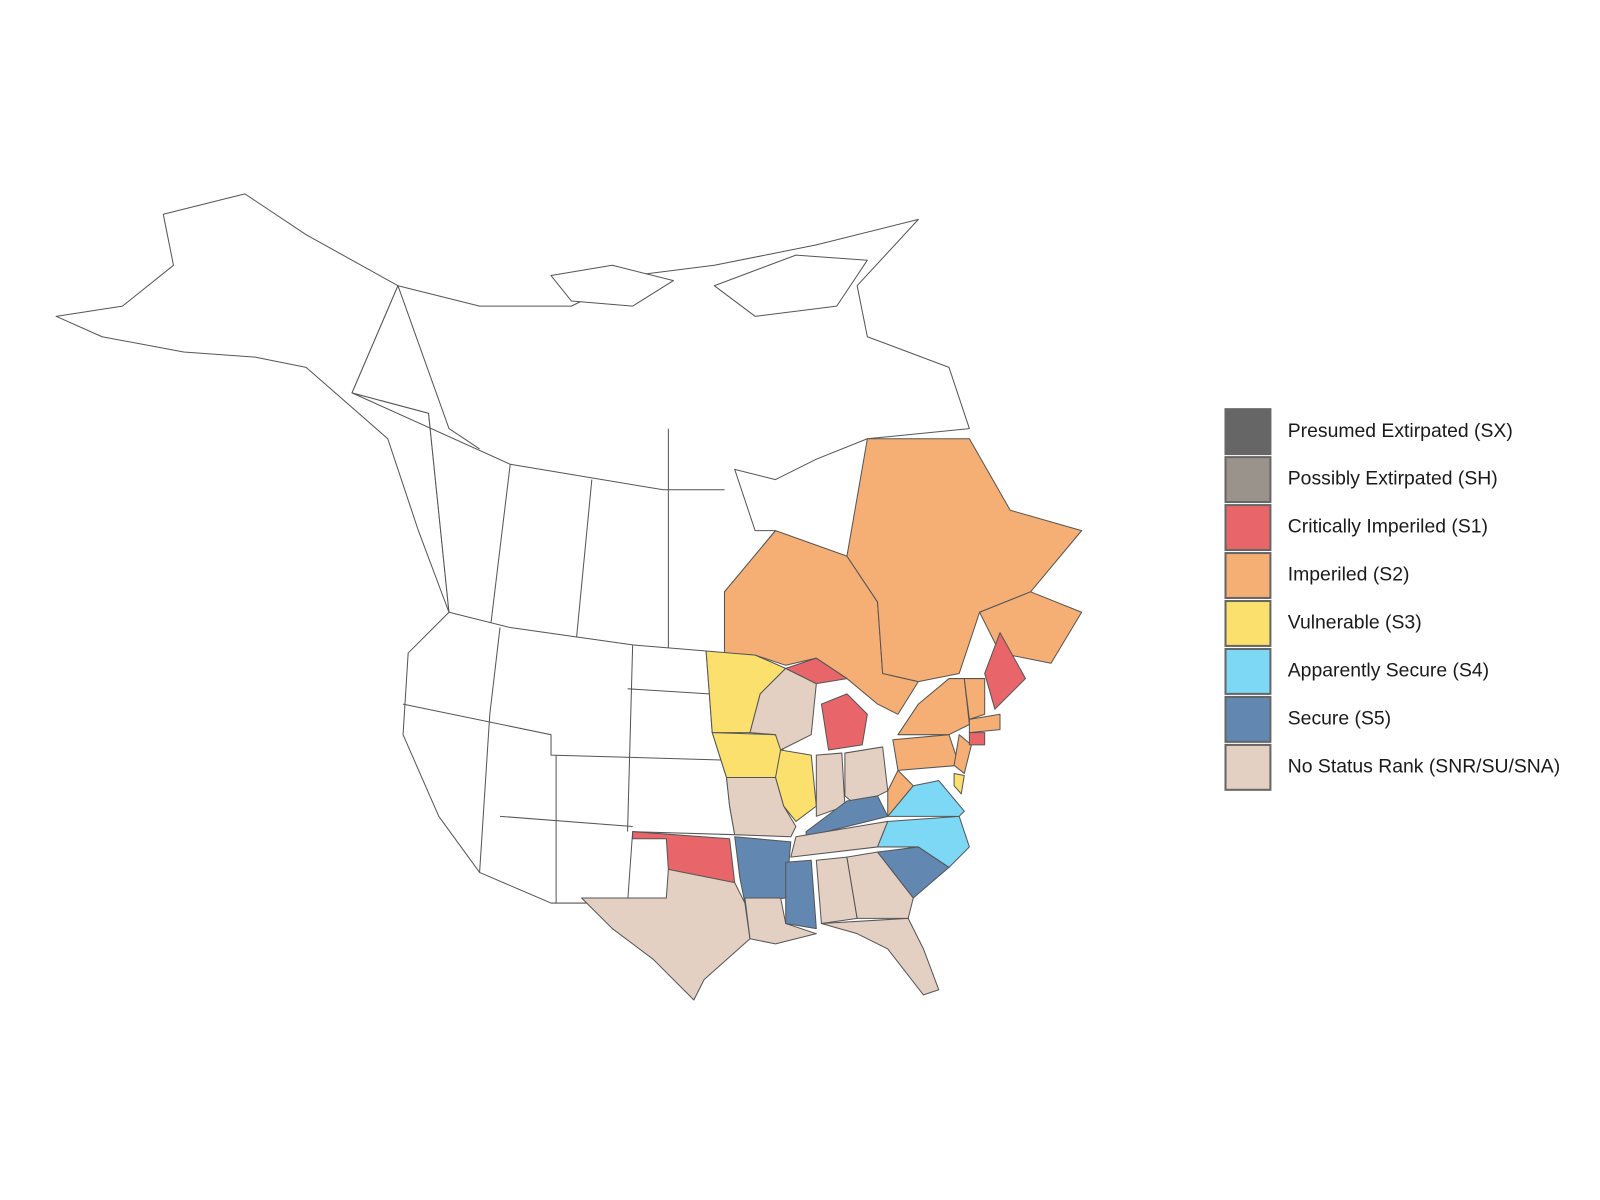 Image resolution: width=1600 pixels, height=1200 pixels. Describe the element at coordinates (1388, 527) in the screenshot. I see `legend-label: Critically Imperiled (S1)` at that location.